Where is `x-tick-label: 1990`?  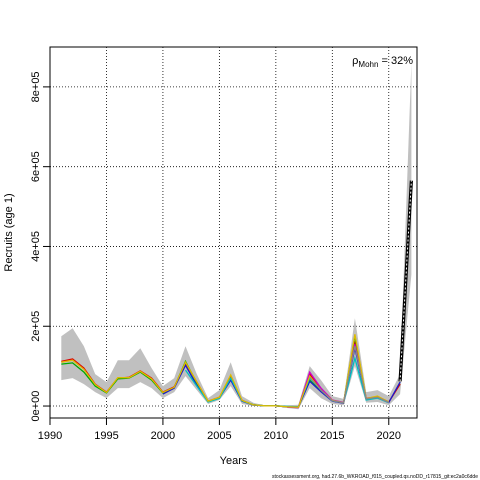 x-tick-label: 1990 is located at coordinates (50, 436).